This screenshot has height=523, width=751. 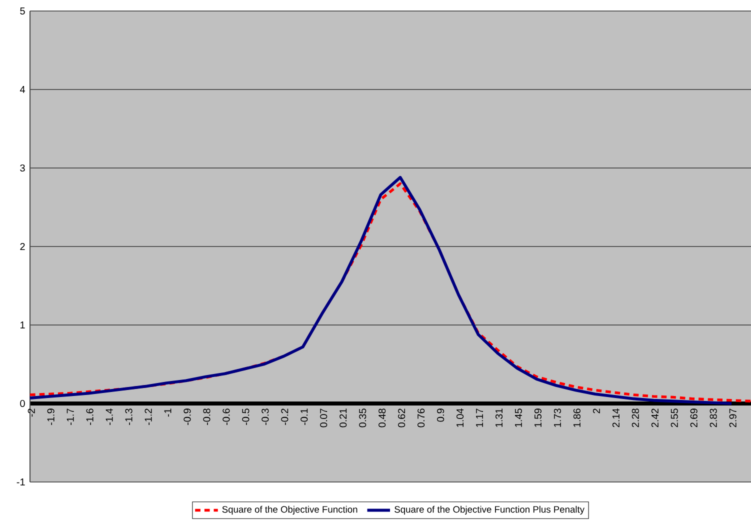 What do you see at coordinates (421, 418) in the screenshot?
I see `x-tick-label: 0.76` at bounding box center [421, 418].